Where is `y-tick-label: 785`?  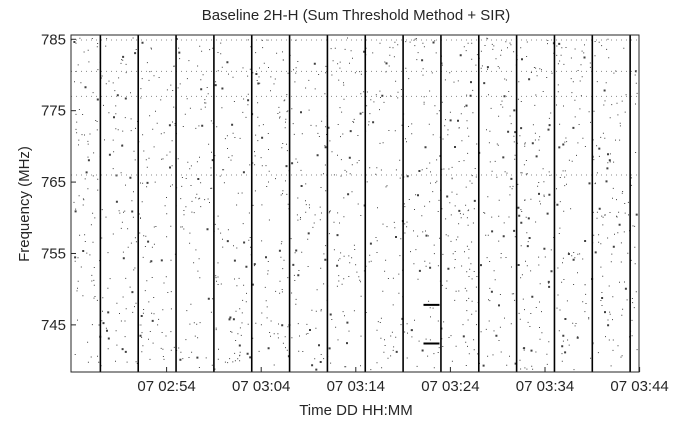 y-tick-label: 785 is located at coordinates (53, 39).